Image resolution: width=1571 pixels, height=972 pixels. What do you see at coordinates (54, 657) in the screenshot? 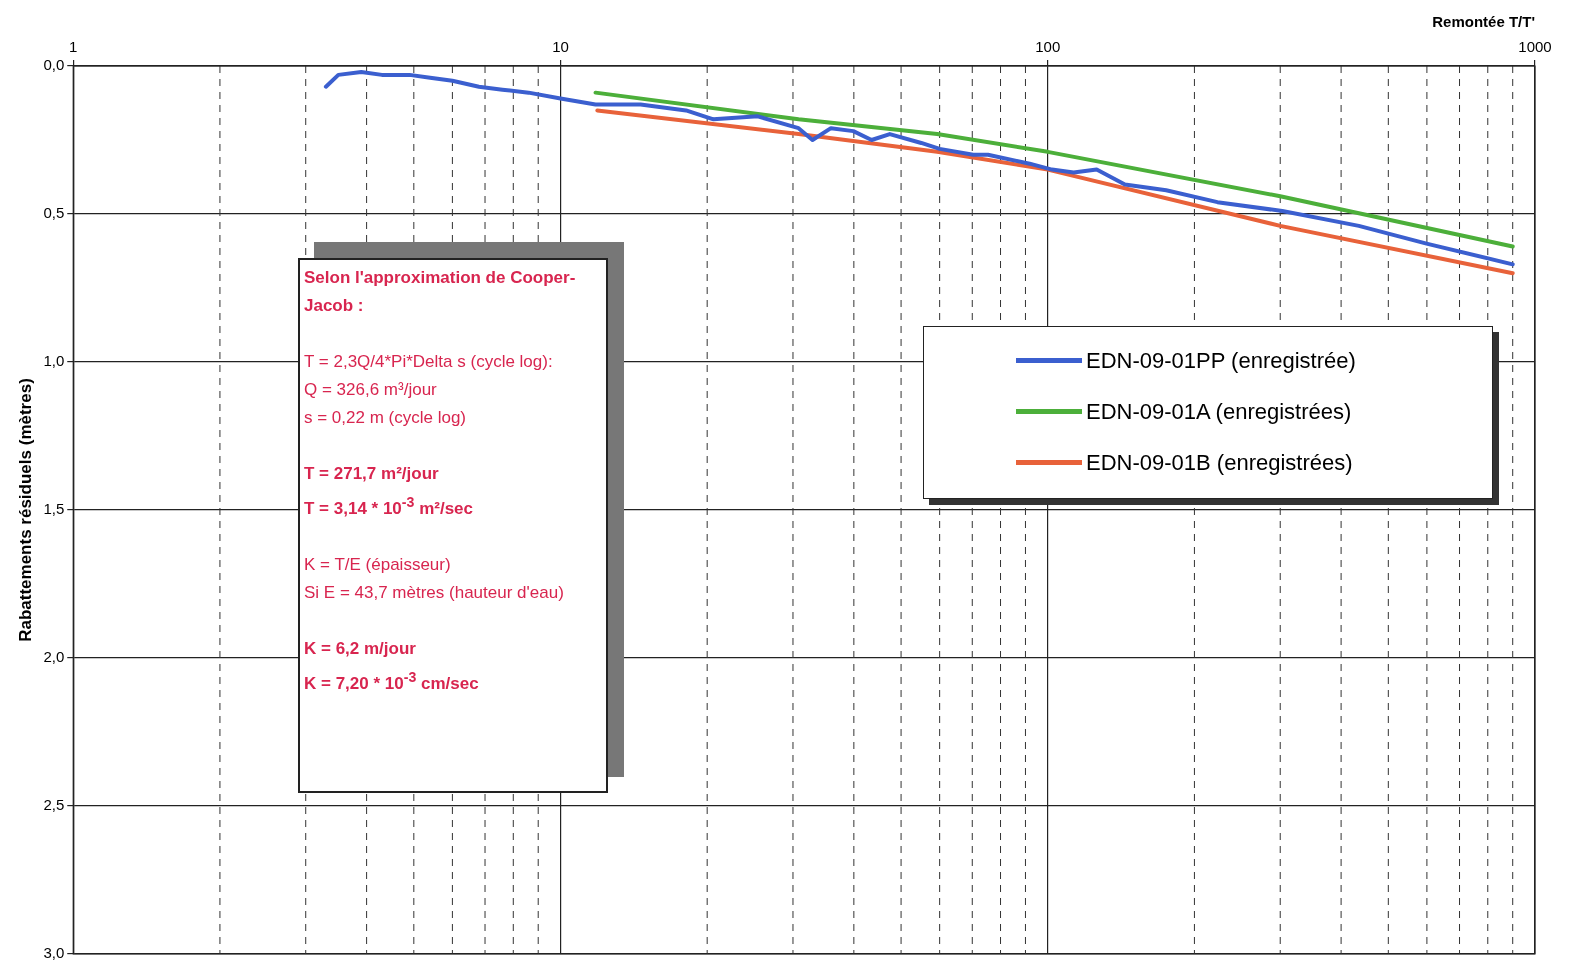
I see `y-tick-label: 2,0` at bounding box center [54, 657].